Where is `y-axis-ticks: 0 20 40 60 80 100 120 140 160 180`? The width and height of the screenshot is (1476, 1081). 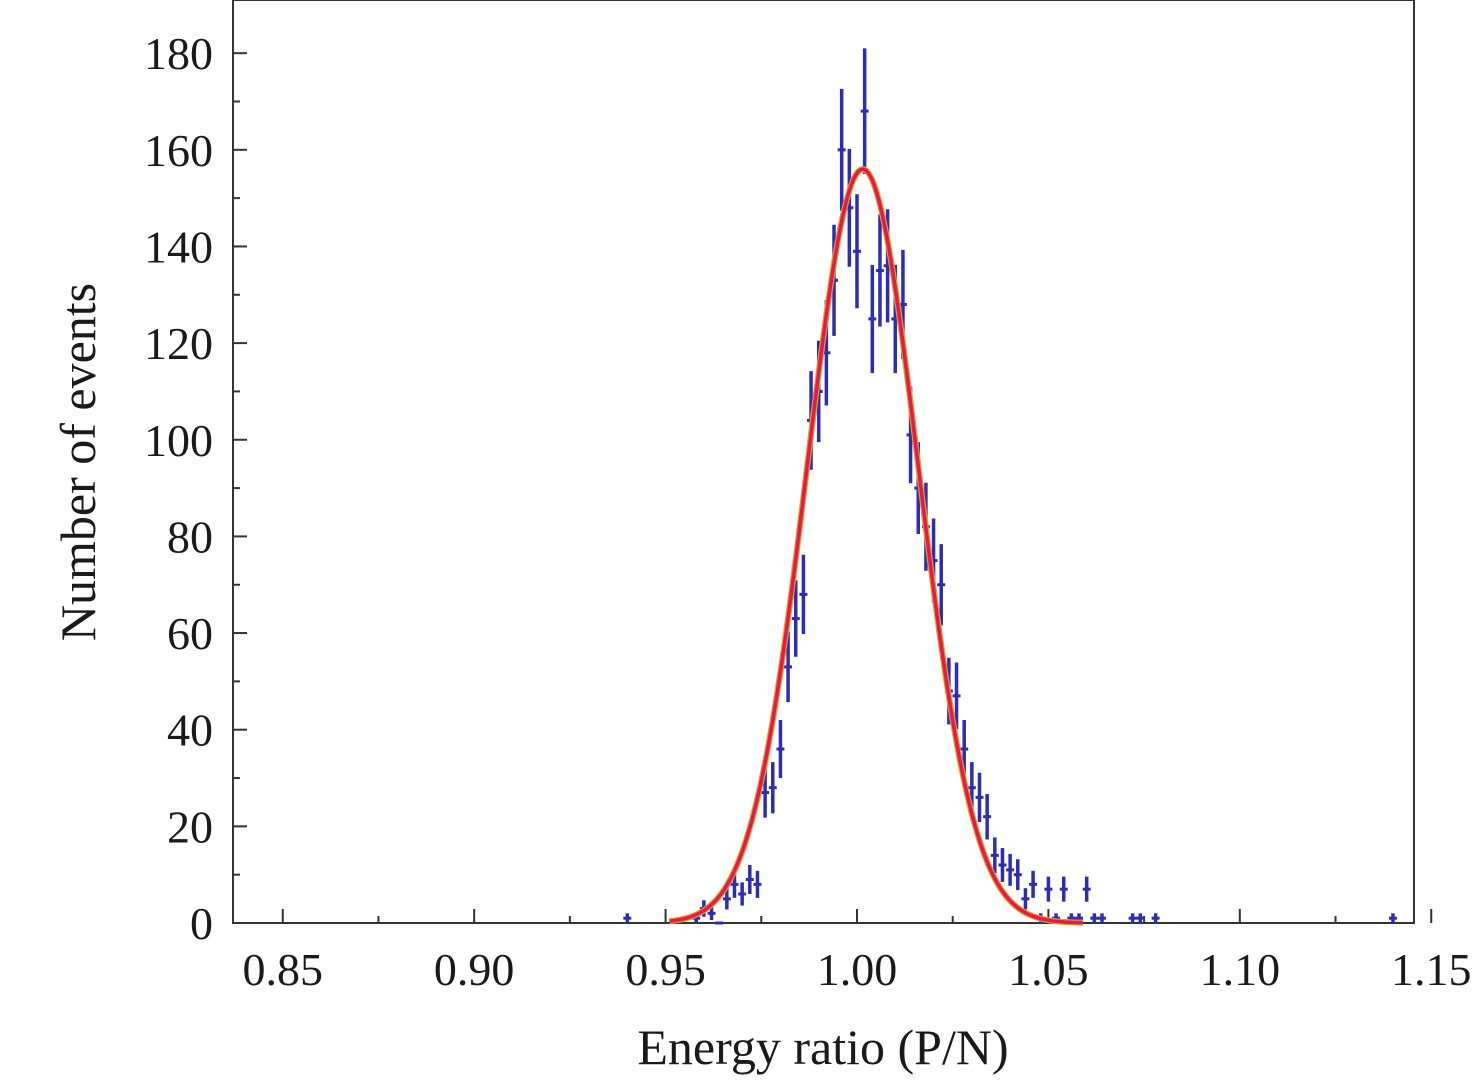 y-axis-ticks: 0 20 40 60 80 100 120 140 160 180 is located at coordinates (195, 488).